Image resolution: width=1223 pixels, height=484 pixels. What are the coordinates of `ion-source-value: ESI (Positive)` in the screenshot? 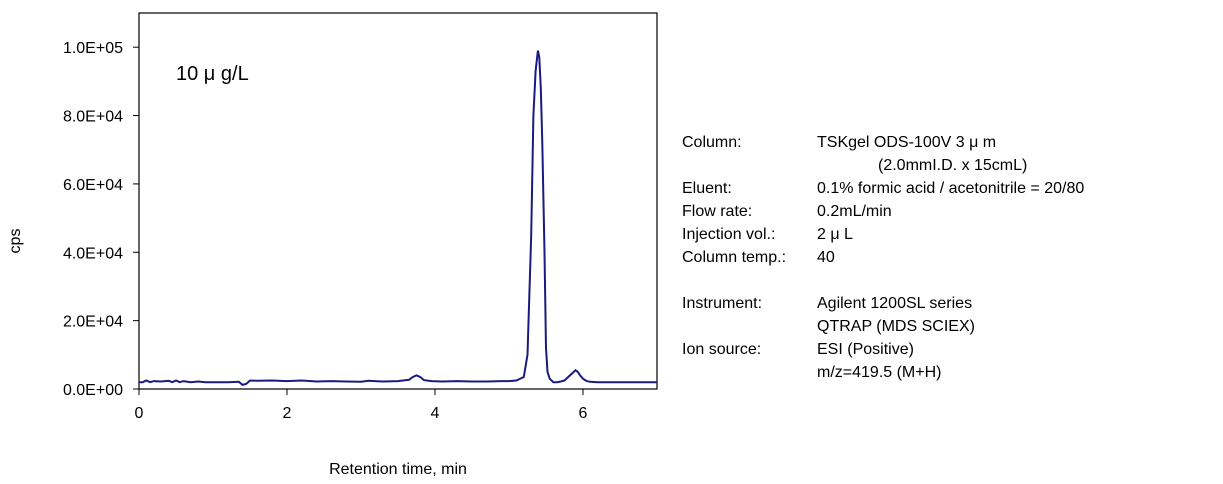 It's located at (865, 349).